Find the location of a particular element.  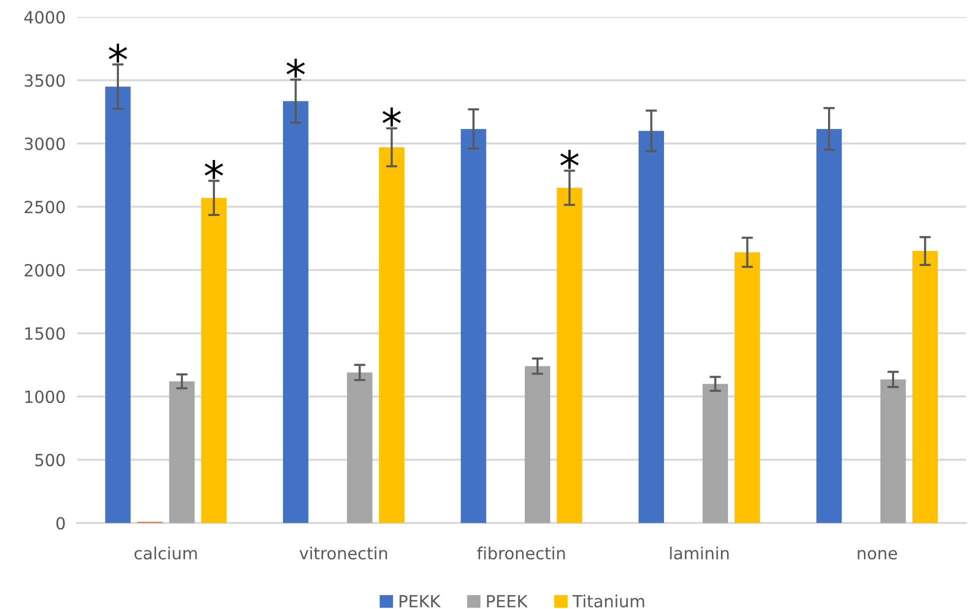

y-tick-label: 500 is located at coordinates (50, 460).